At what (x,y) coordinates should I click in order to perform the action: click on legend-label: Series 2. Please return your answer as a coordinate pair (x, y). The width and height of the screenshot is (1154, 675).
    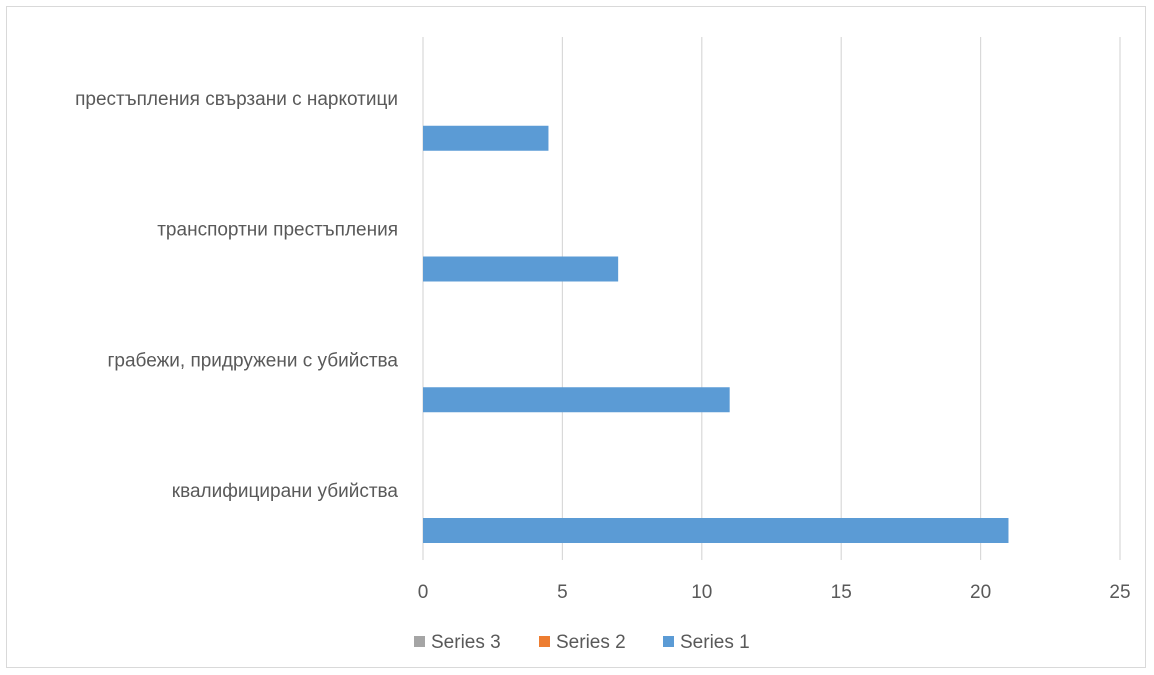
    Looking at the image, I should click on (591, 642).